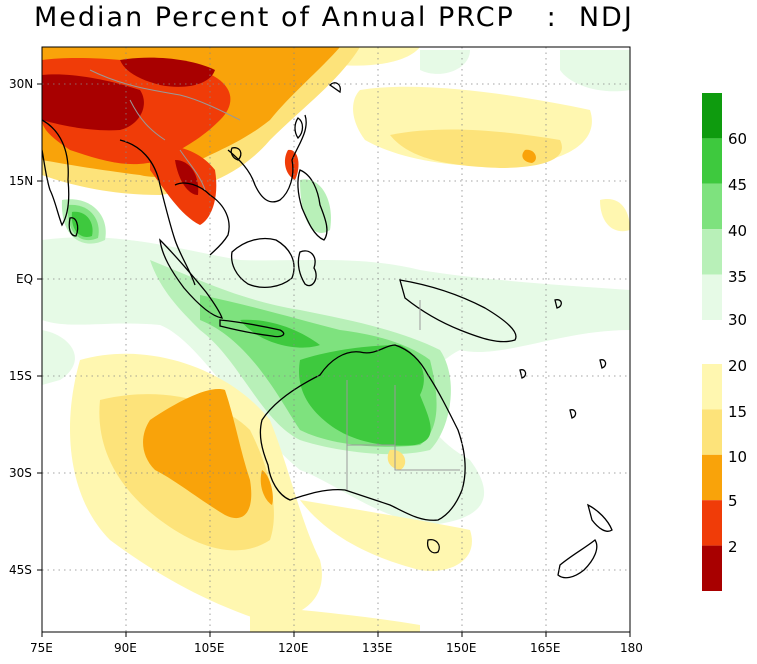  What do you see at coordinates (21, 84) in the screenshot?
I see `lat-label-30n: 30N` at bounding box center [21, 84].